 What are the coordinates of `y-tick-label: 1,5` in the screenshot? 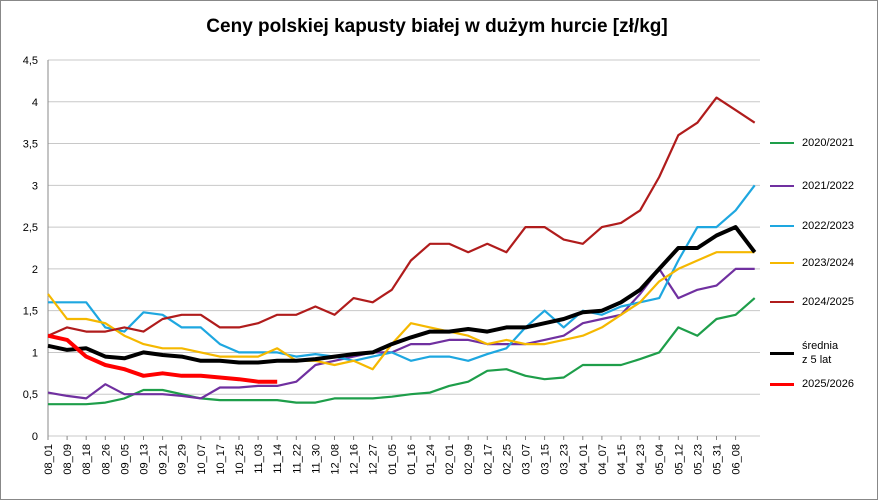 It's located at (30, 312).